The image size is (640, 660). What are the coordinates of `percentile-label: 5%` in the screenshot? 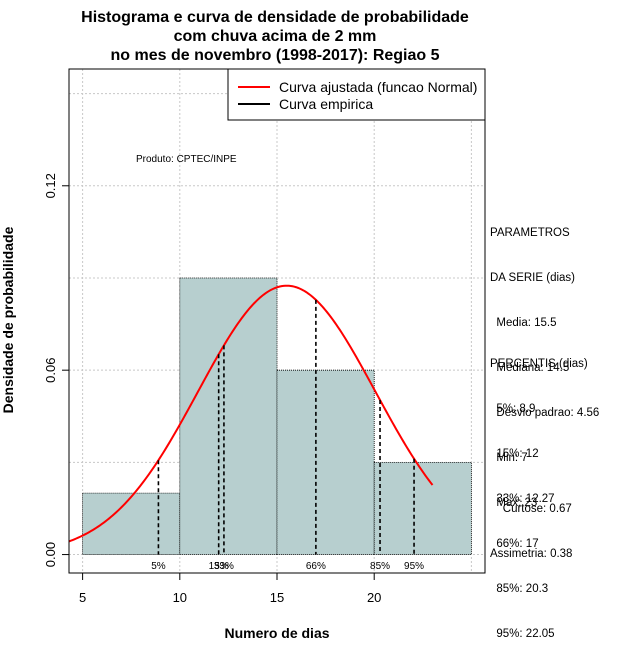 It's located at (158, 566).